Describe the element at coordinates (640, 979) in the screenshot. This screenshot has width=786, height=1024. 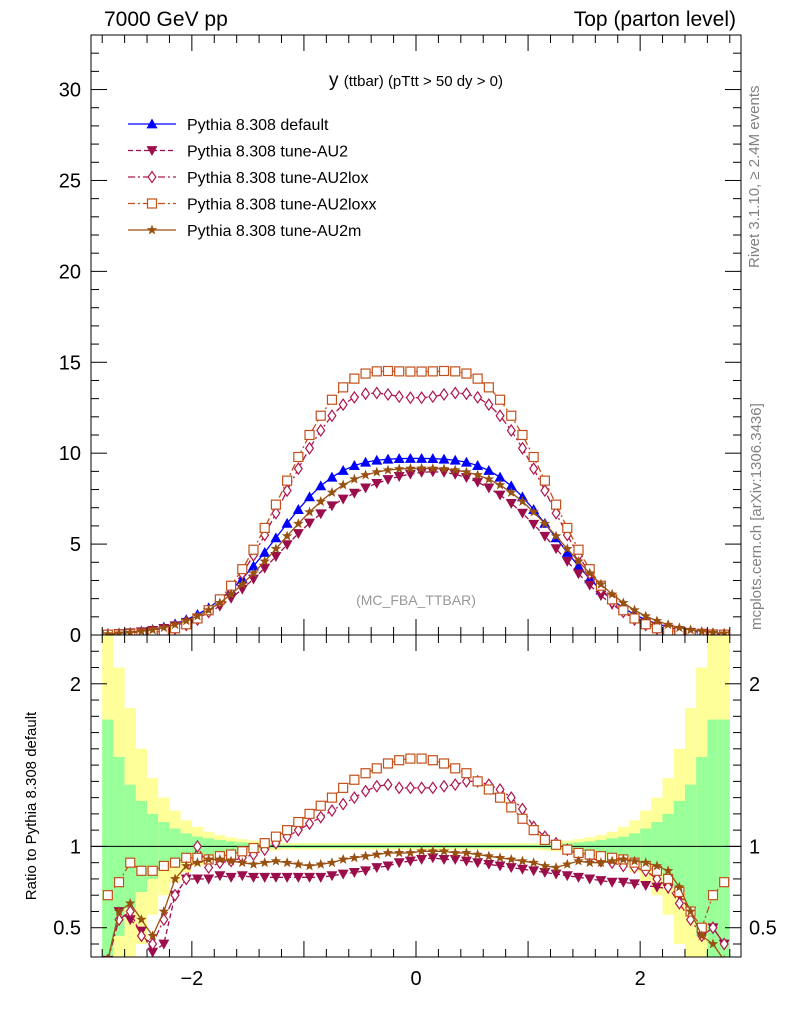
I see `ratio-x-tick-label: 2` at that location.